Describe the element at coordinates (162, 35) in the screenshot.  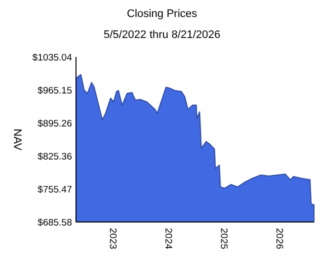
I see `chart-subtitle: 5/5/2022 thru 8/21/2026` at that location.